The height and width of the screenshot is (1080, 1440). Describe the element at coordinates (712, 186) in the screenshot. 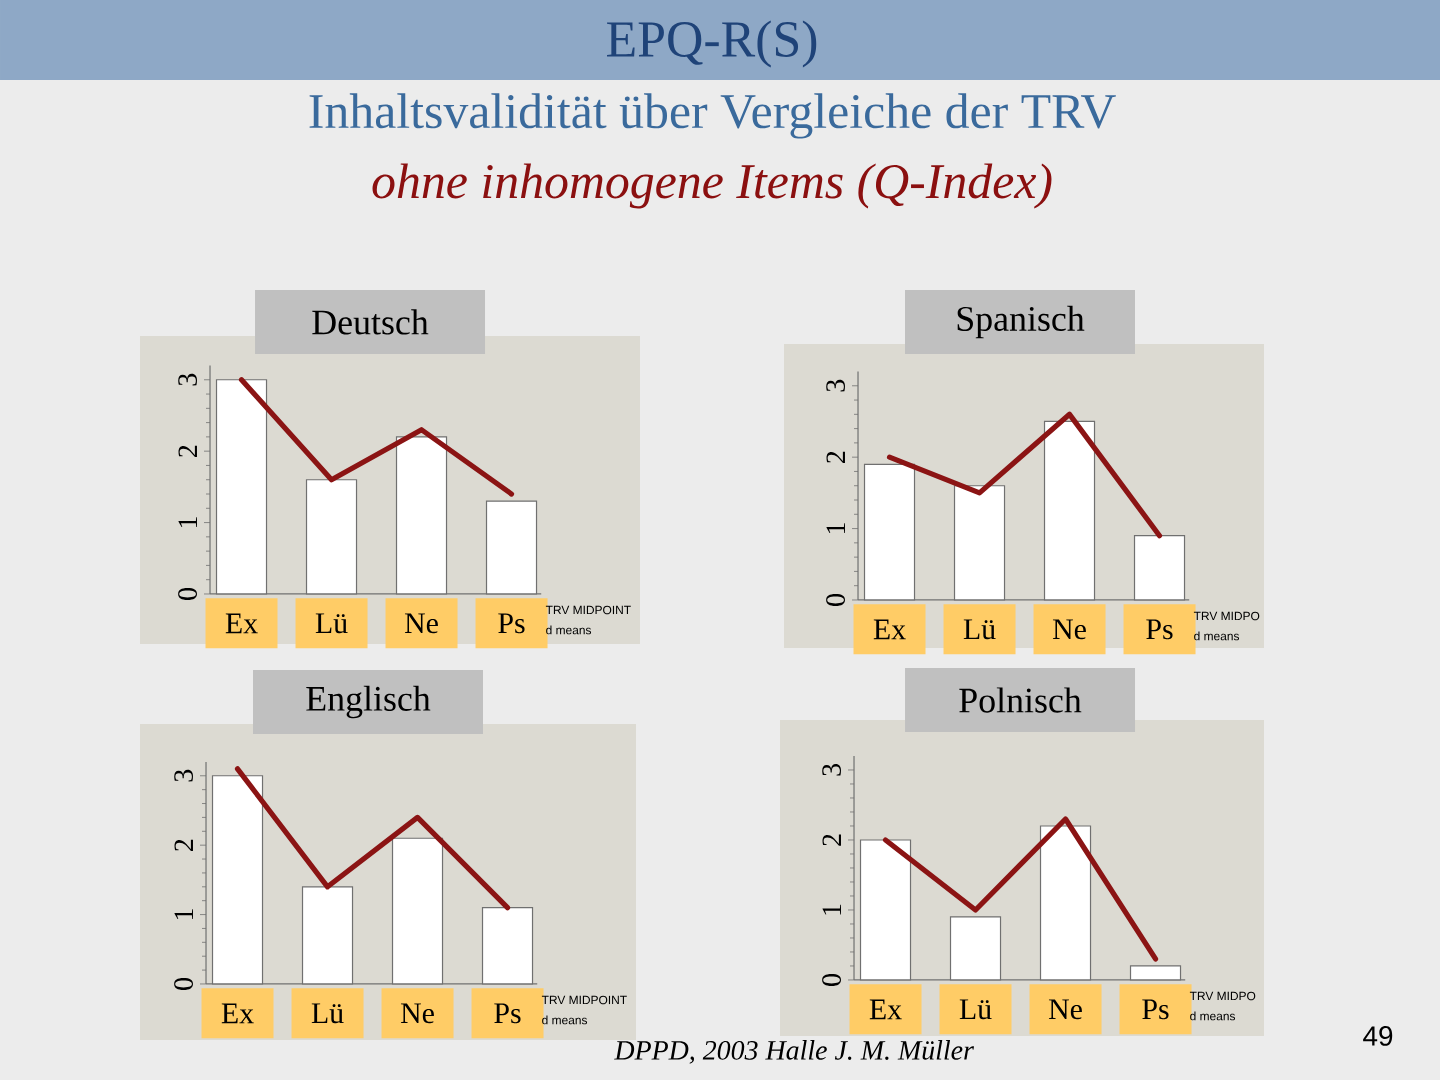

I see `text: ohne inhomogene Items (Q-Index)` at that location.